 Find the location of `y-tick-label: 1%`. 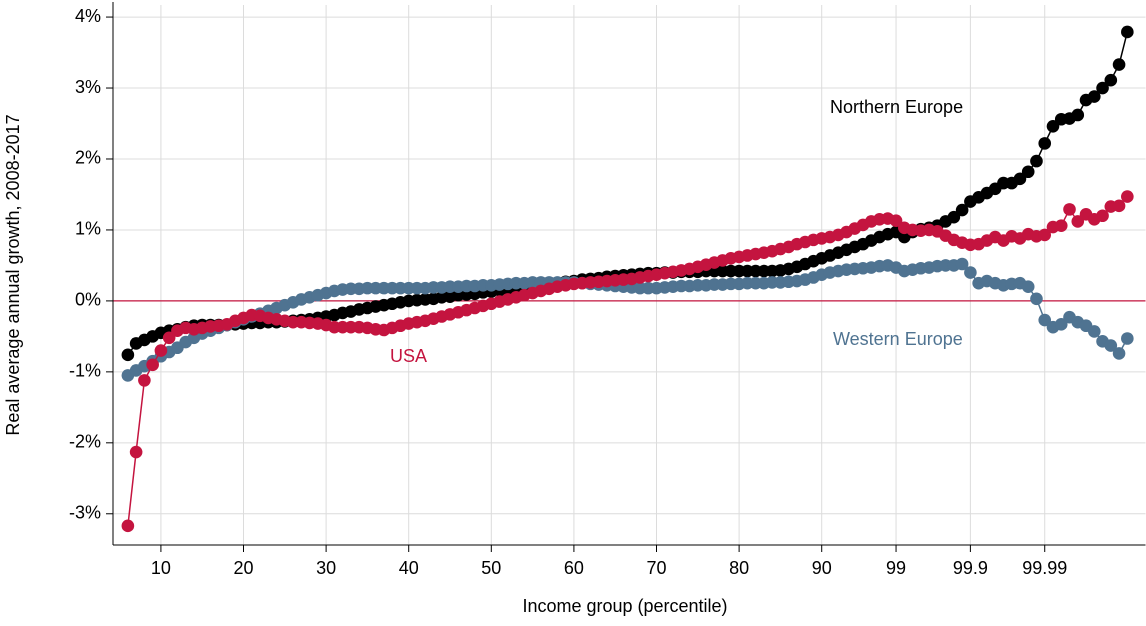

y-tick-label: 1% is located at coordinates (88, 229).